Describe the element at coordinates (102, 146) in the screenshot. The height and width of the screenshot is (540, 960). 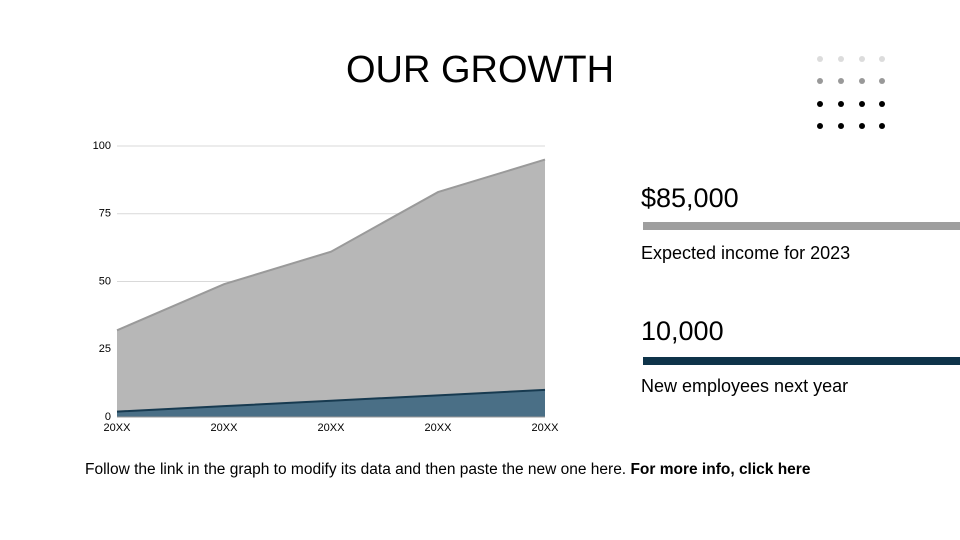
I see `y-tick-label: 100` at that location.